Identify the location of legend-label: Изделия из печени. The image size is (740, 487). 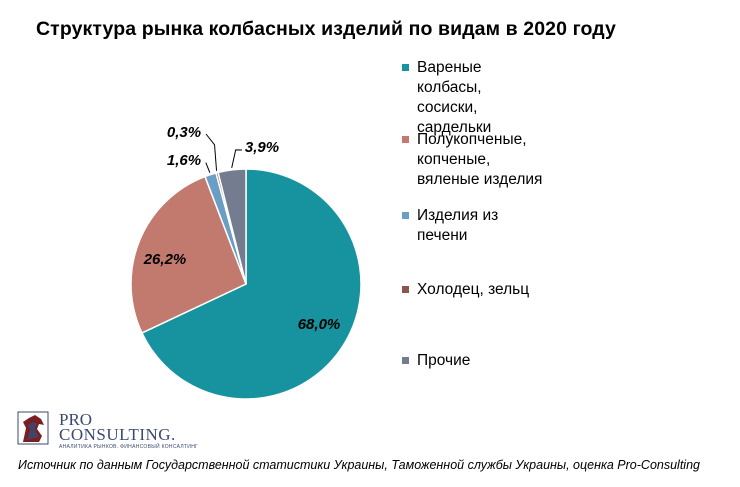
(458, 225).